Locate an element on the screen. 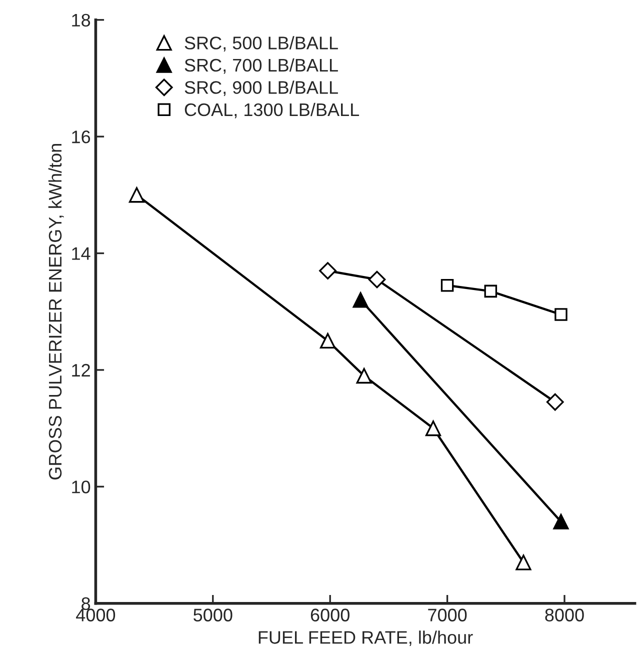  x-tick-label: 4000 is located at coordinates (96, 615).